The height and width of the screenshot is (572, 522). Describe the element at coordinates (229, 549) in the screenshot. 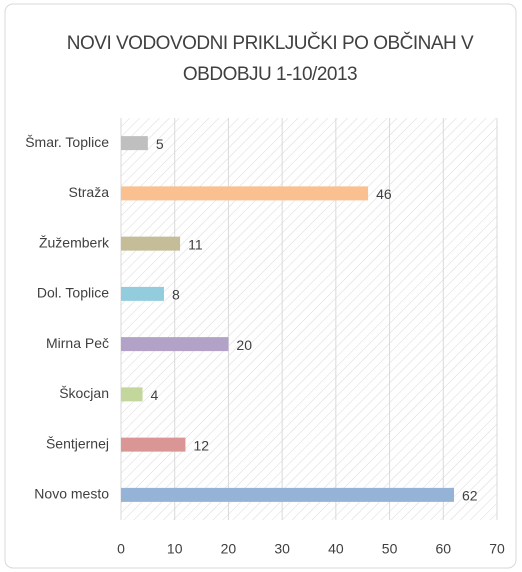

I see `x-tick-label: 20` at that location.